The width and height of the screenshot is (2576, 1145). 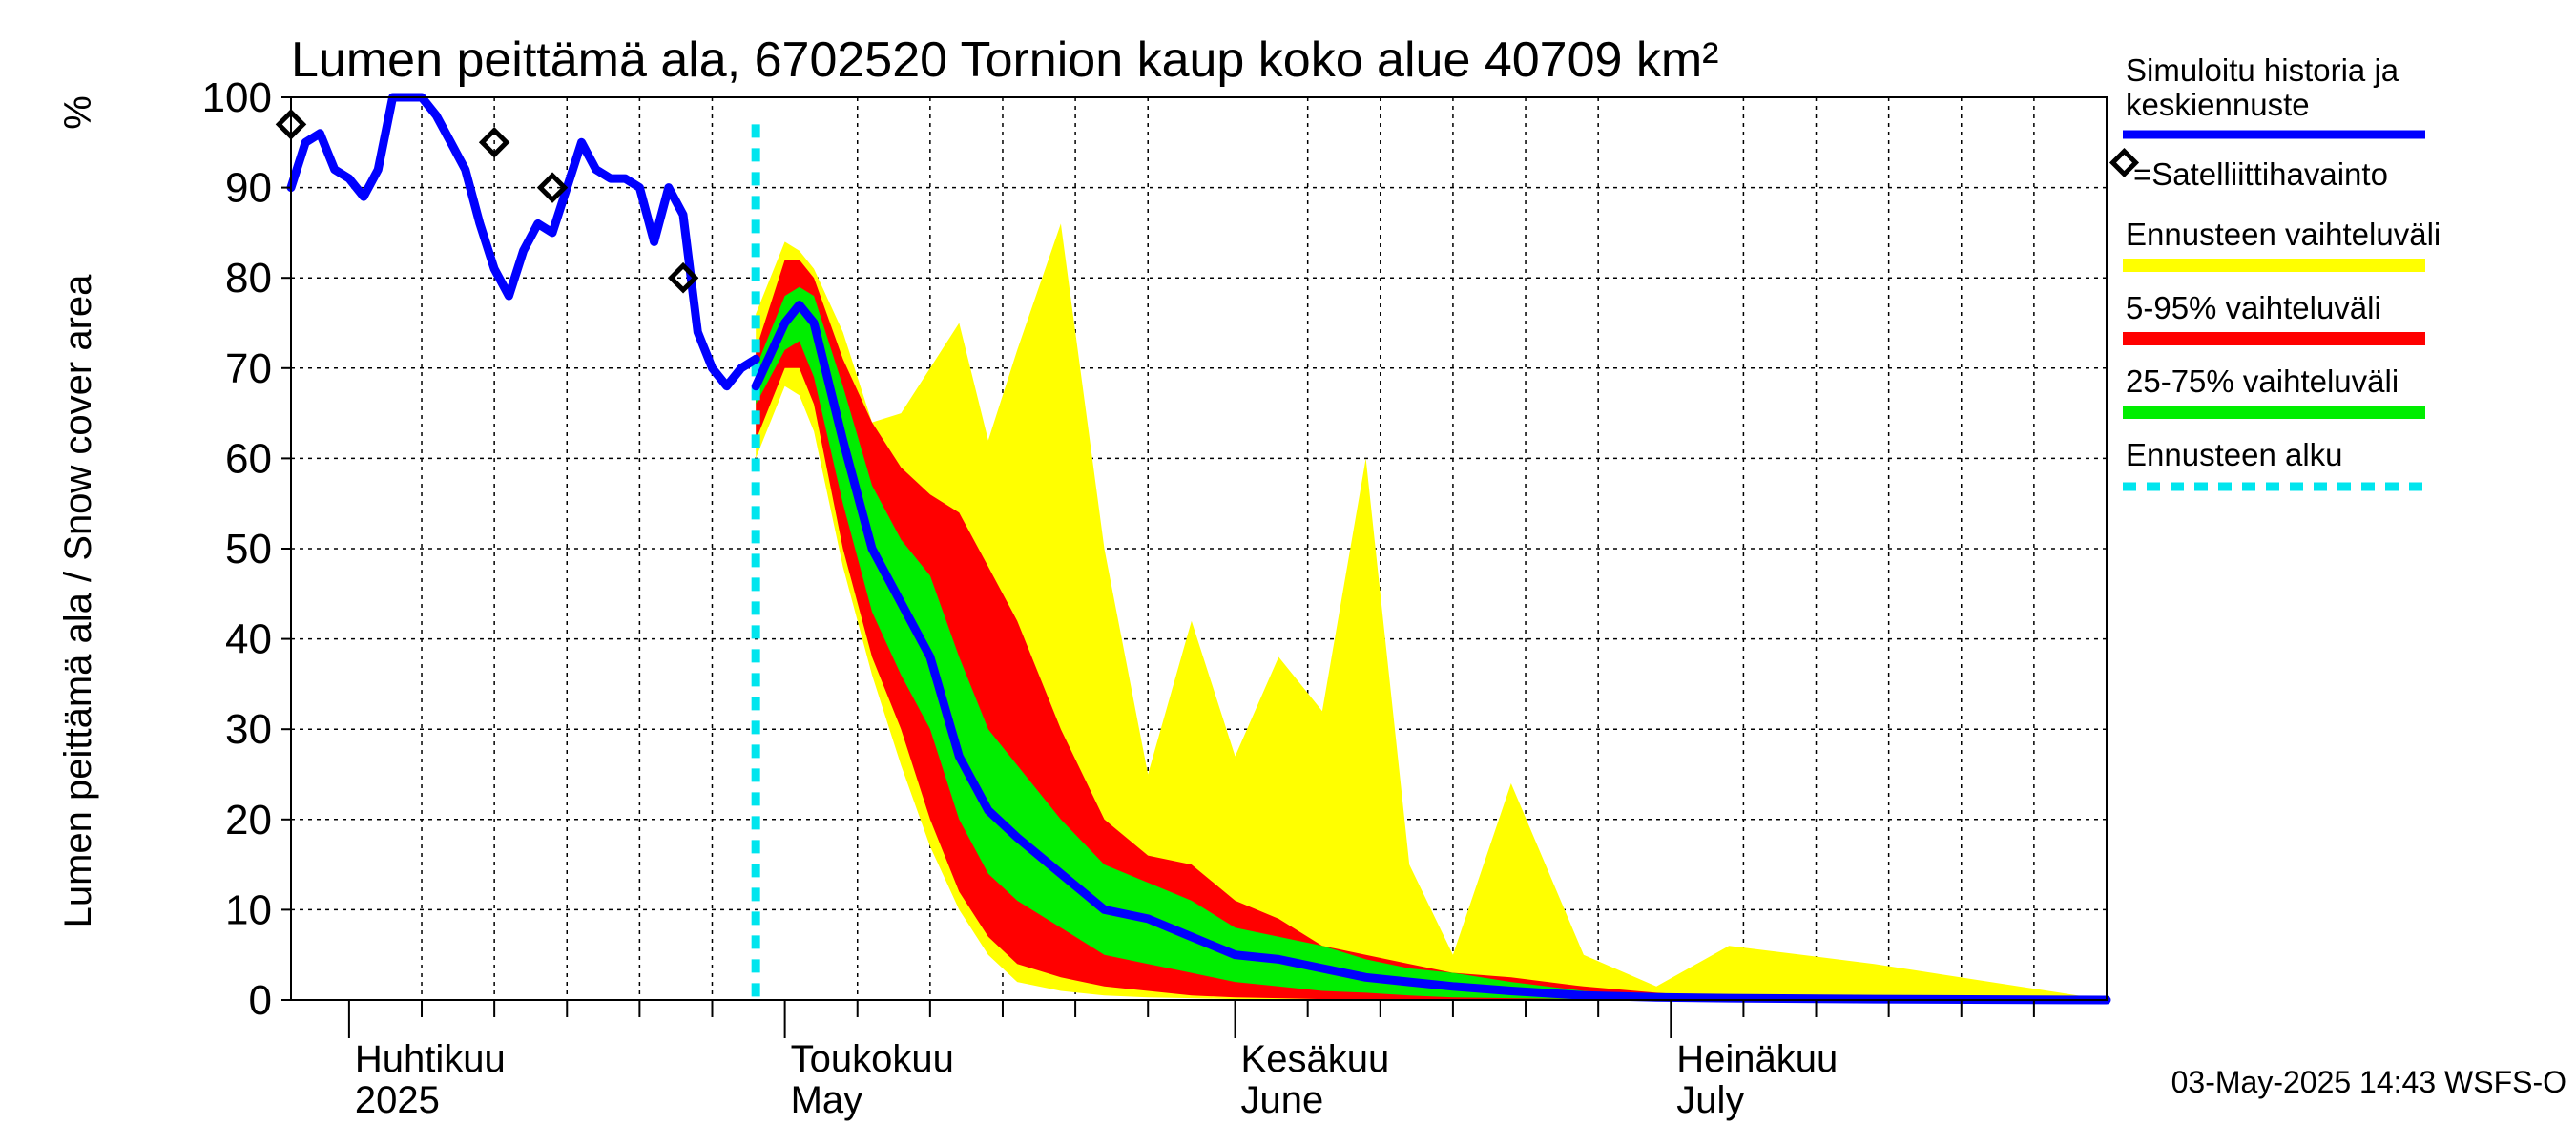 What do you see at coordinates (1757, 1059) in the screenshot?
I see `x-month-label: Heinäkuu` at bounding box center [1757, 1059].